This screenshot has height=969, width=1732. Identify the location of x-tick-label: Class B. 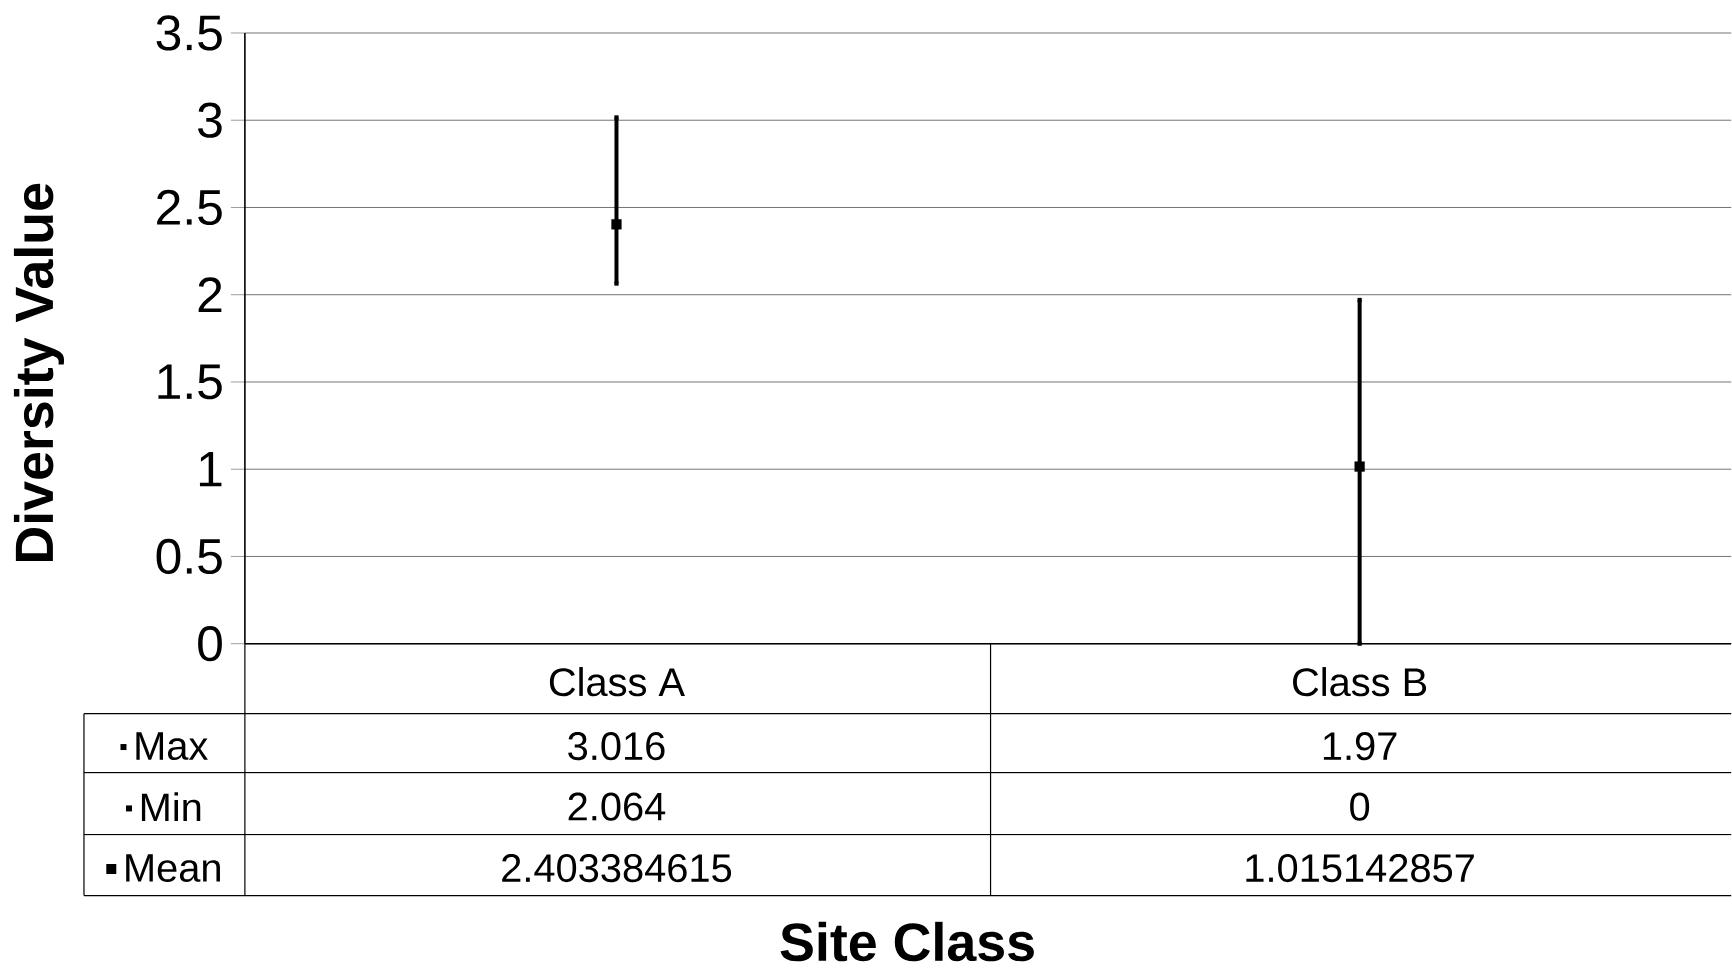
(1360, 682).